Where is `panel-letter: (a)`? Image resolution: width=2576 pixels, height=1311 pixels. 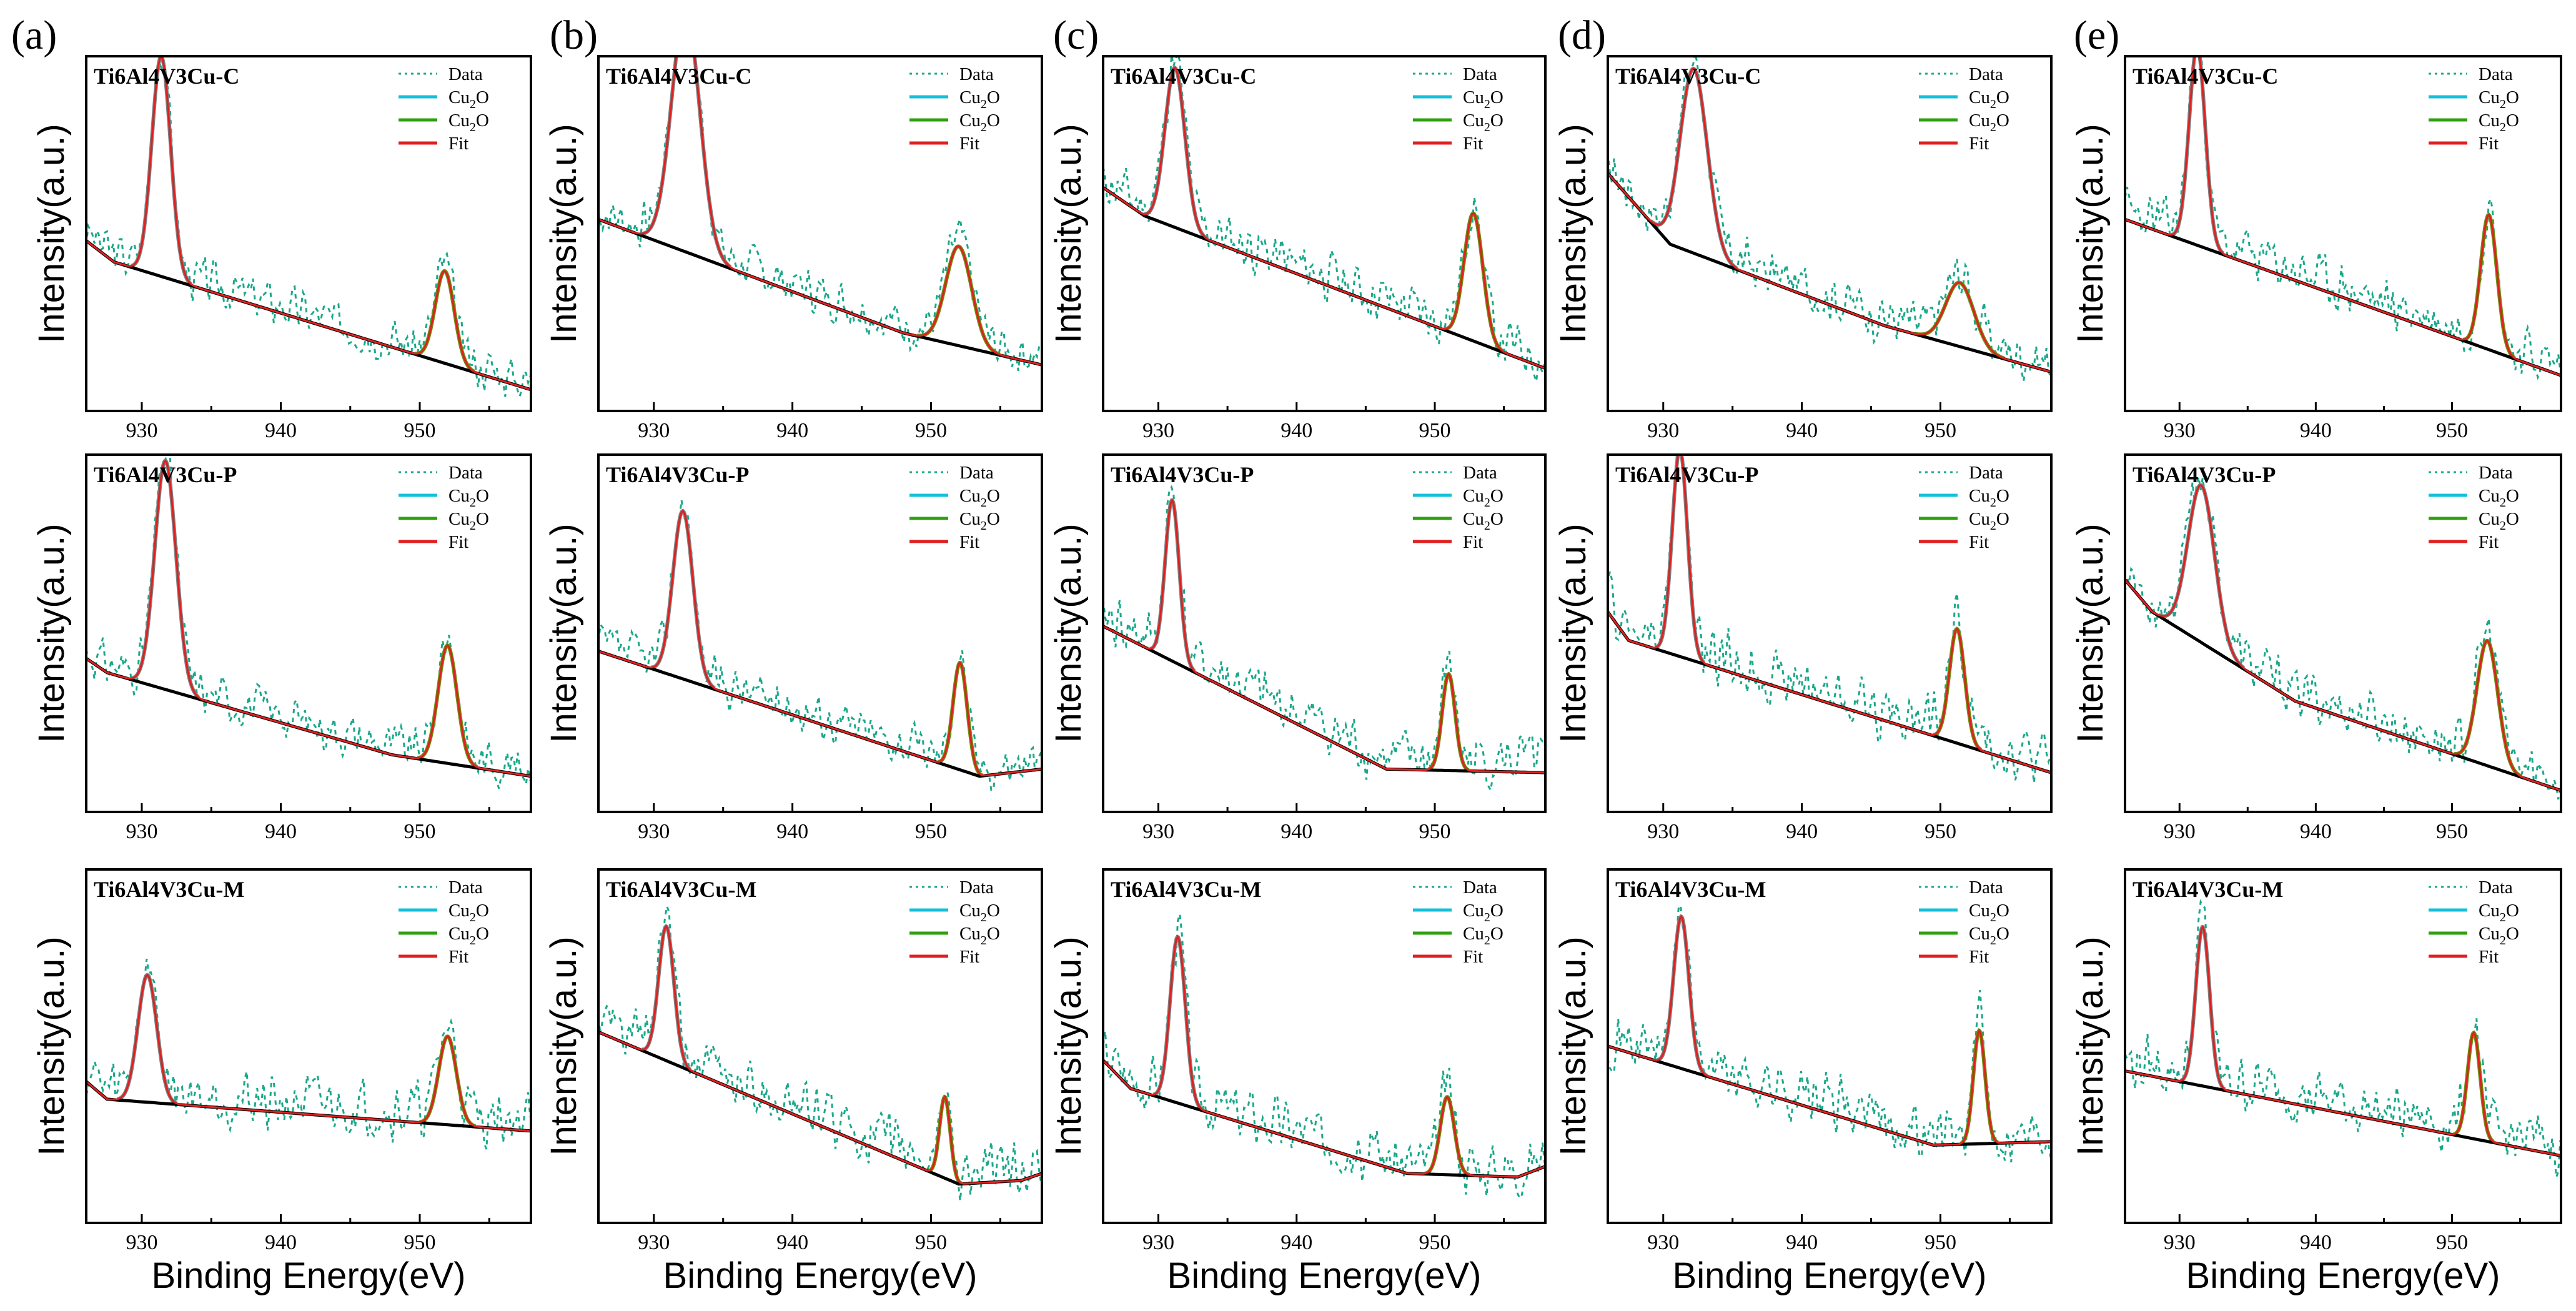 panel-letter: (a) is located at coordinates (34, 35).